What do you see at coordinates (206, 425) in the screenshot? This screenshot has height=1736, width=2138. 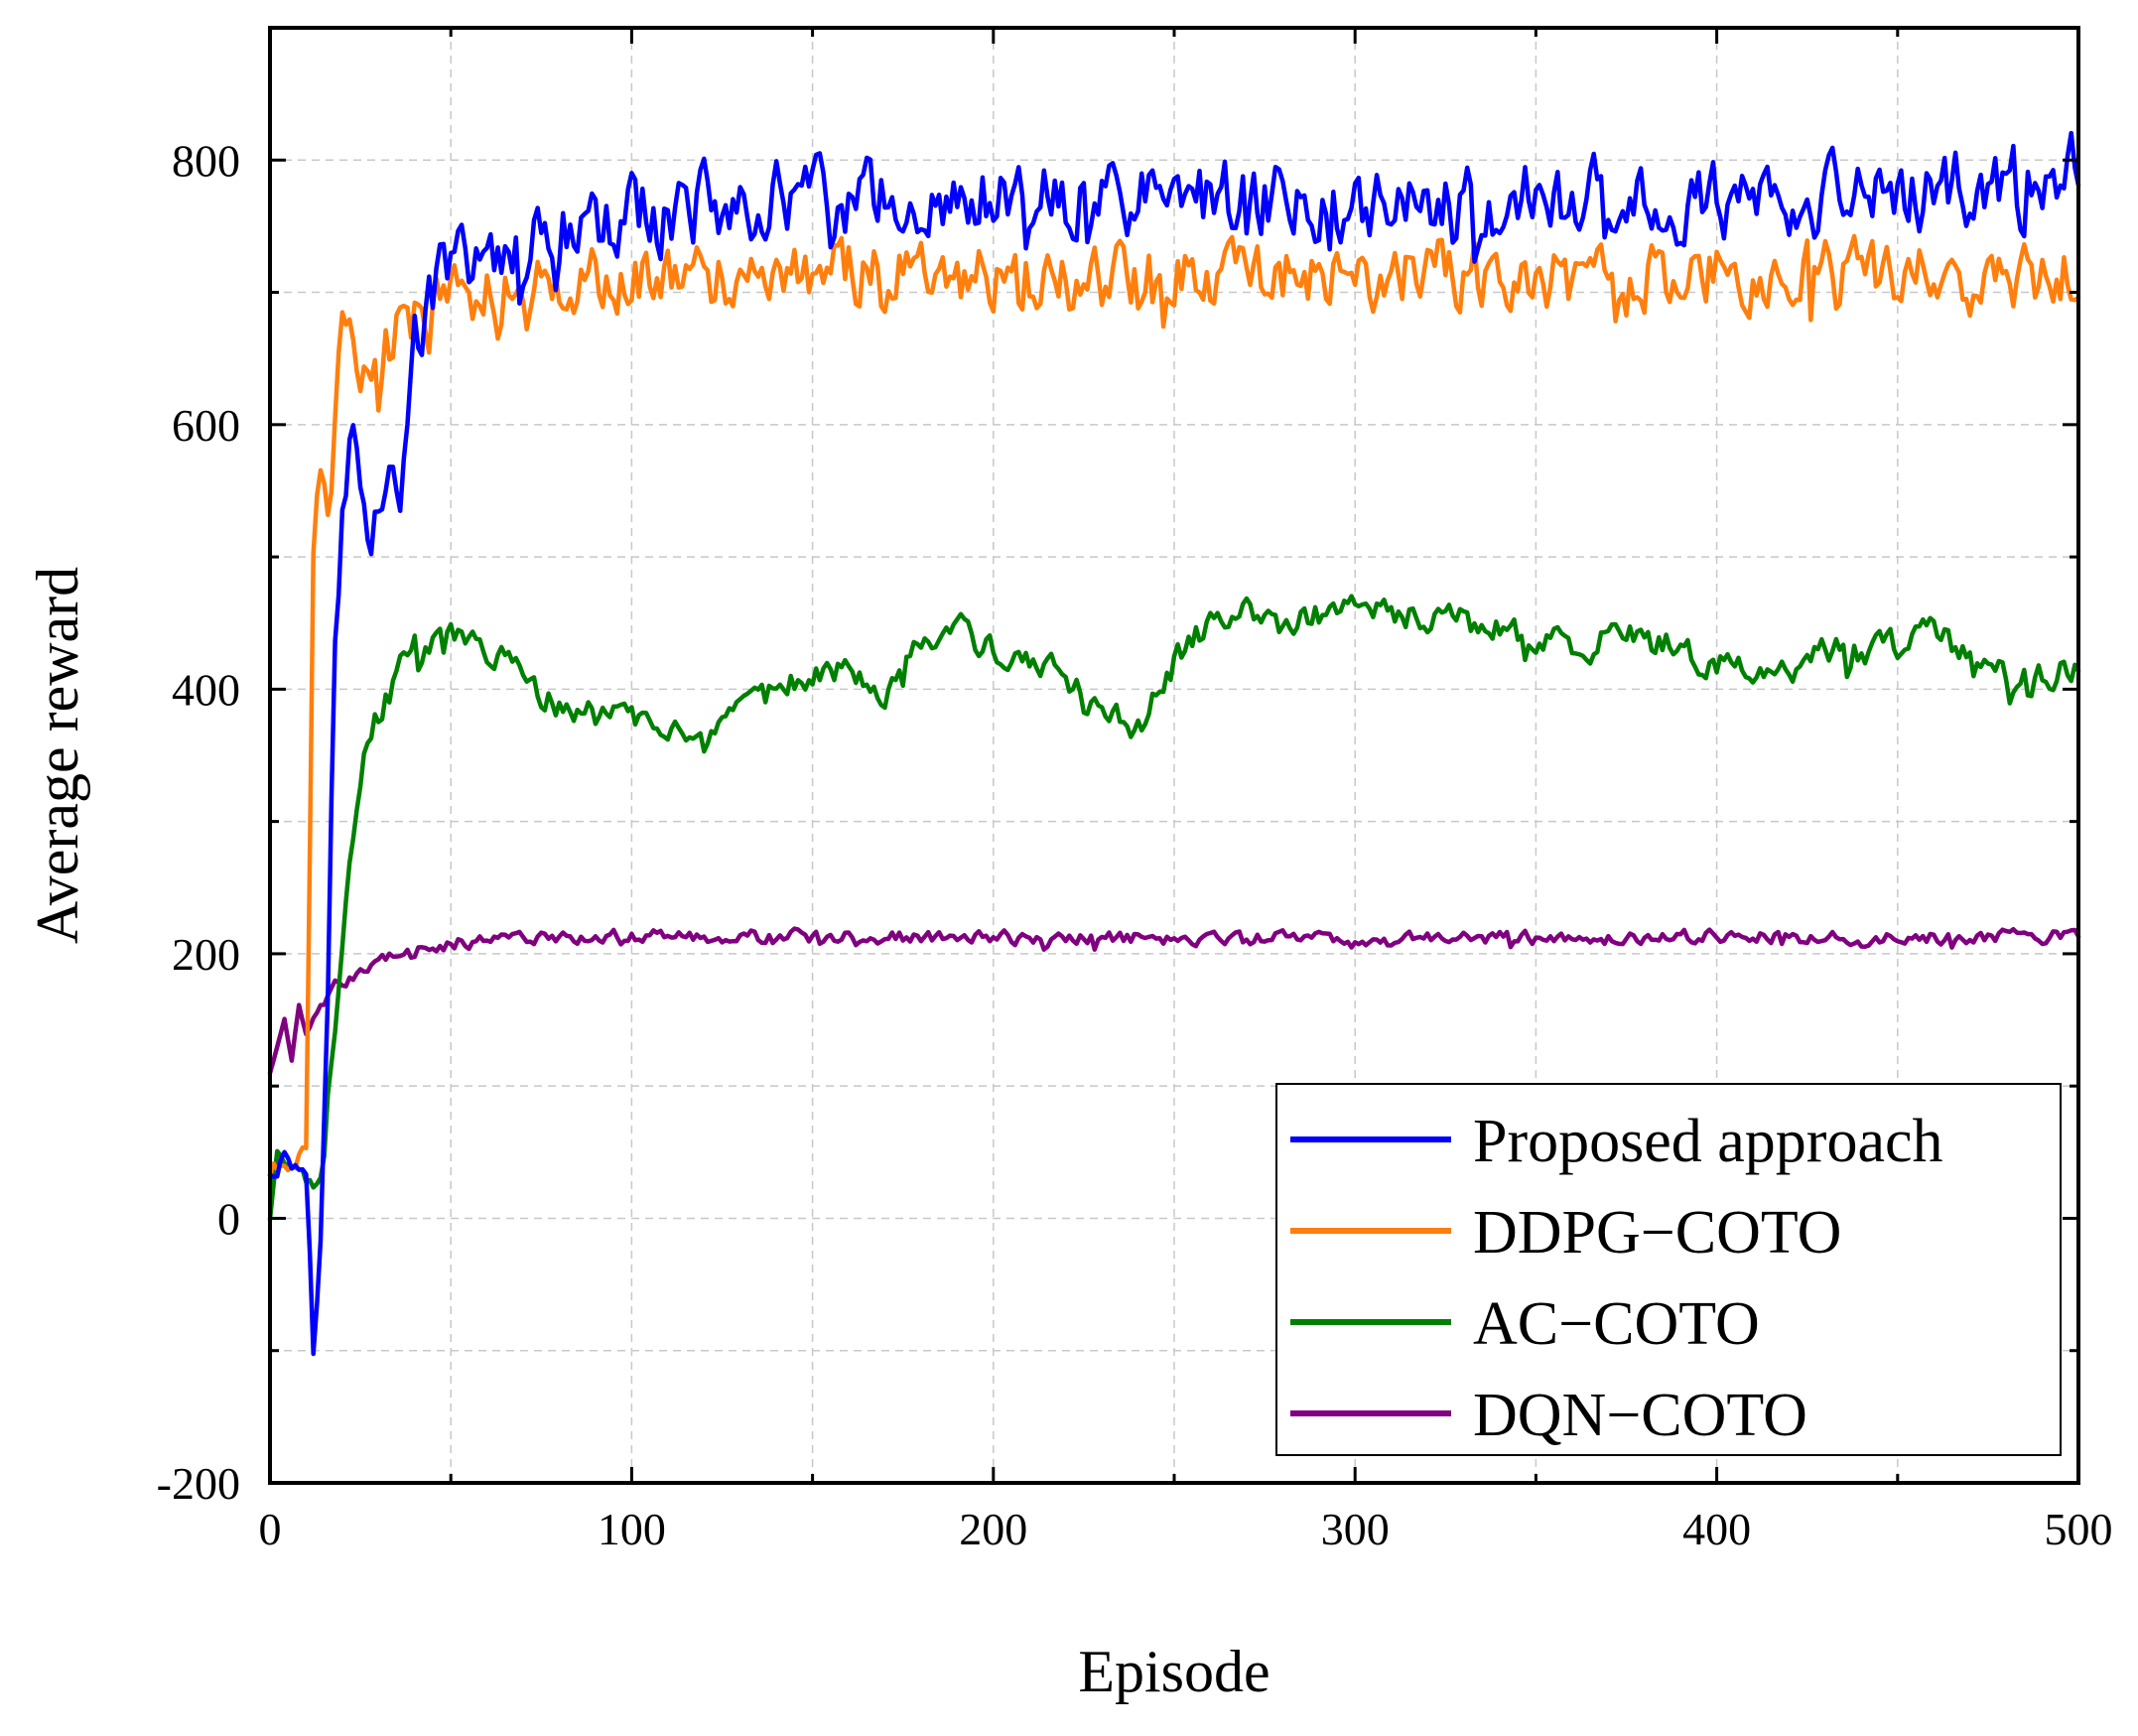 I see `y-tick-label: 600` at bounding box center [206, 425].